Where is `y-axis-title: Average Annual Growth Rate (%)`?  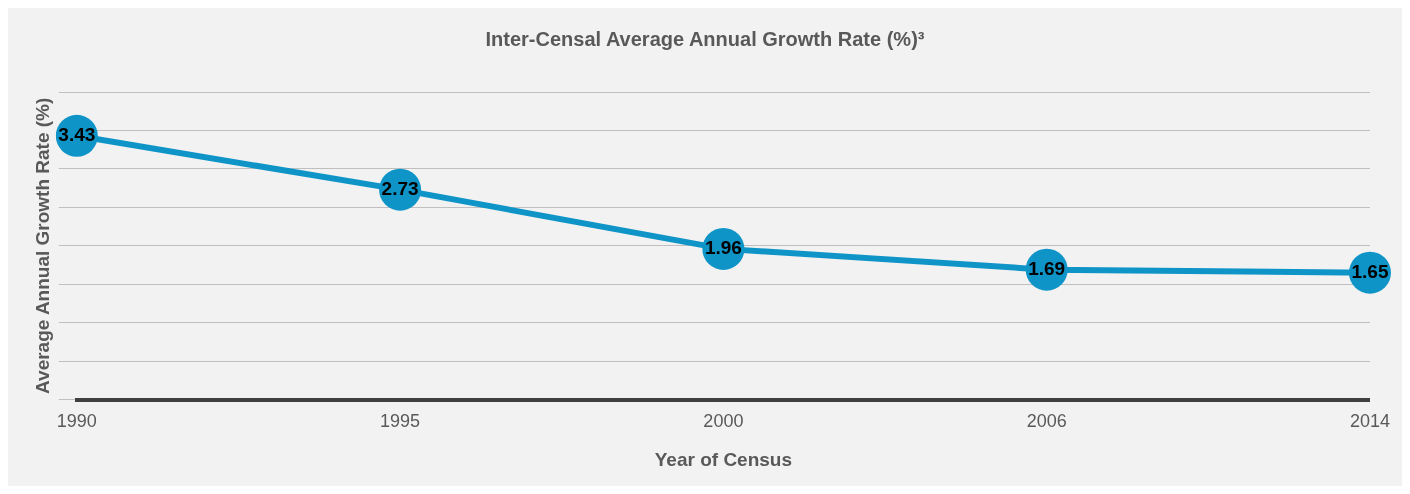 y-axis-title: Average Annual Growth Rate (%) is located at coordinates (42, 245).